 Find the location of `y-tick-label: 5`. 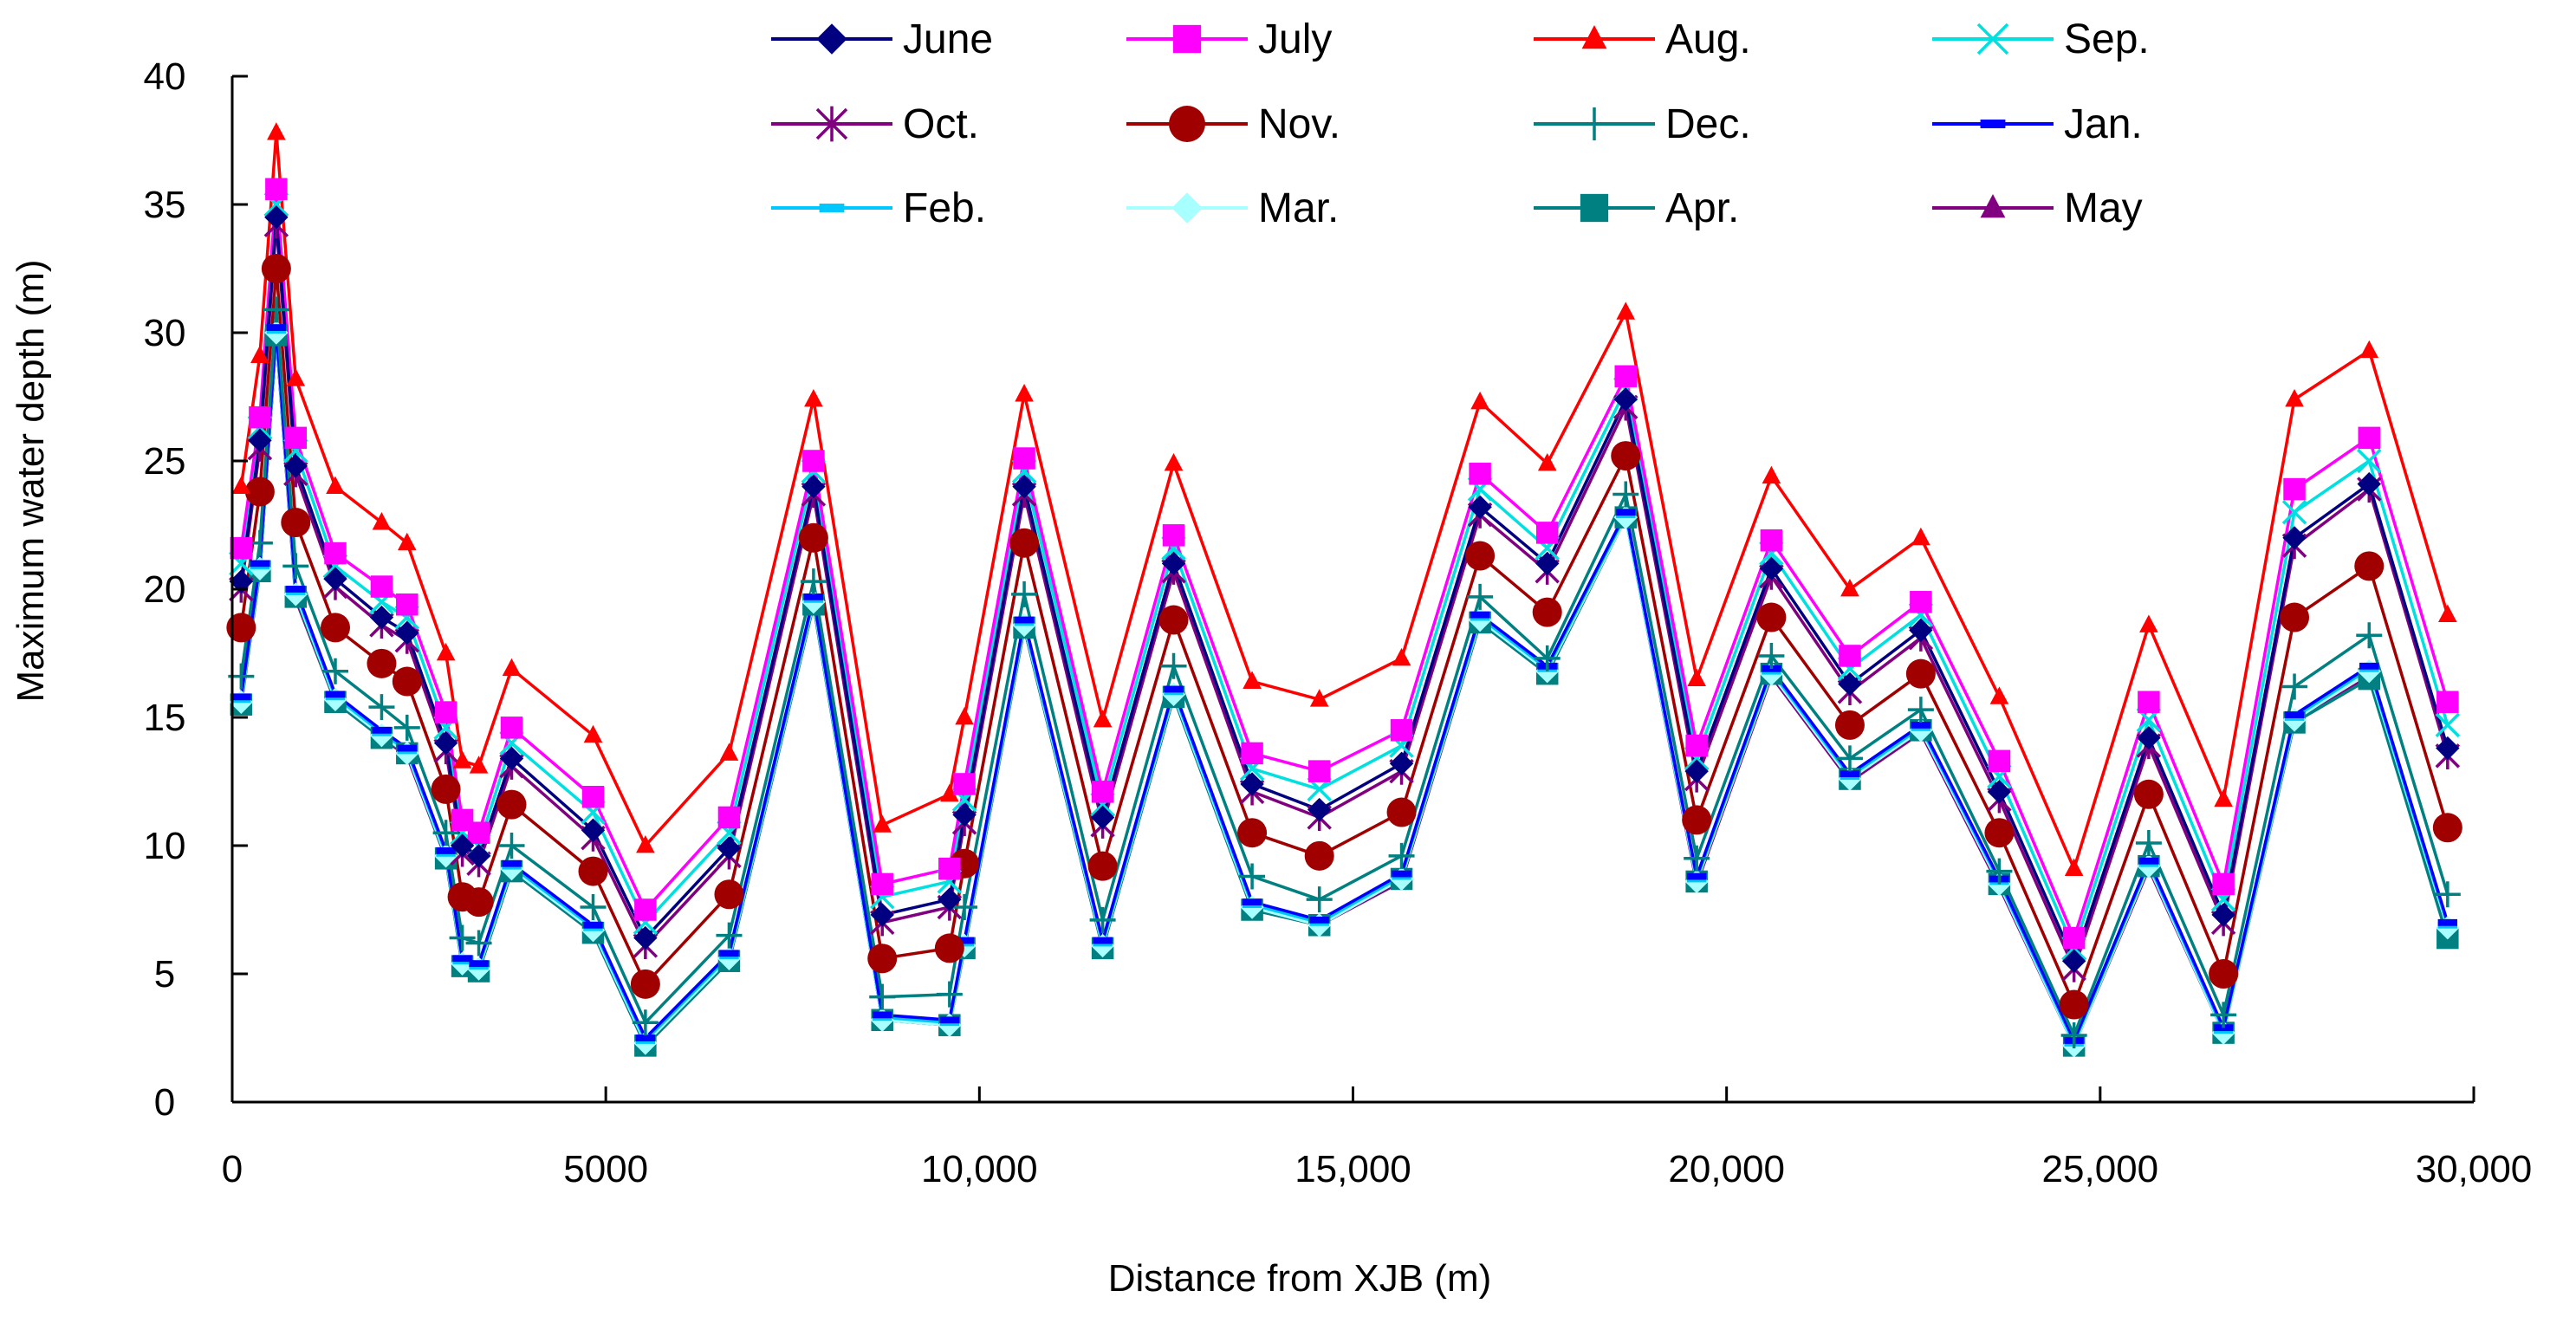

y-tick-label: 5 is located at coordinates (165, 974).